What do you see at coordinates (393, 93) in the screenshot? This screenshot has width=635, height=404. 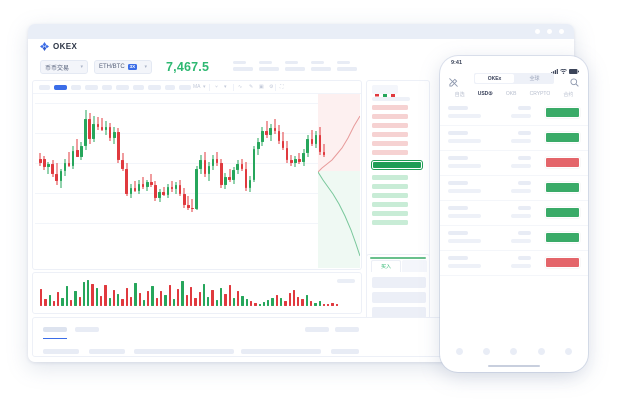 I see `orderbook-asks-icon` at bounding box center [393, 93].